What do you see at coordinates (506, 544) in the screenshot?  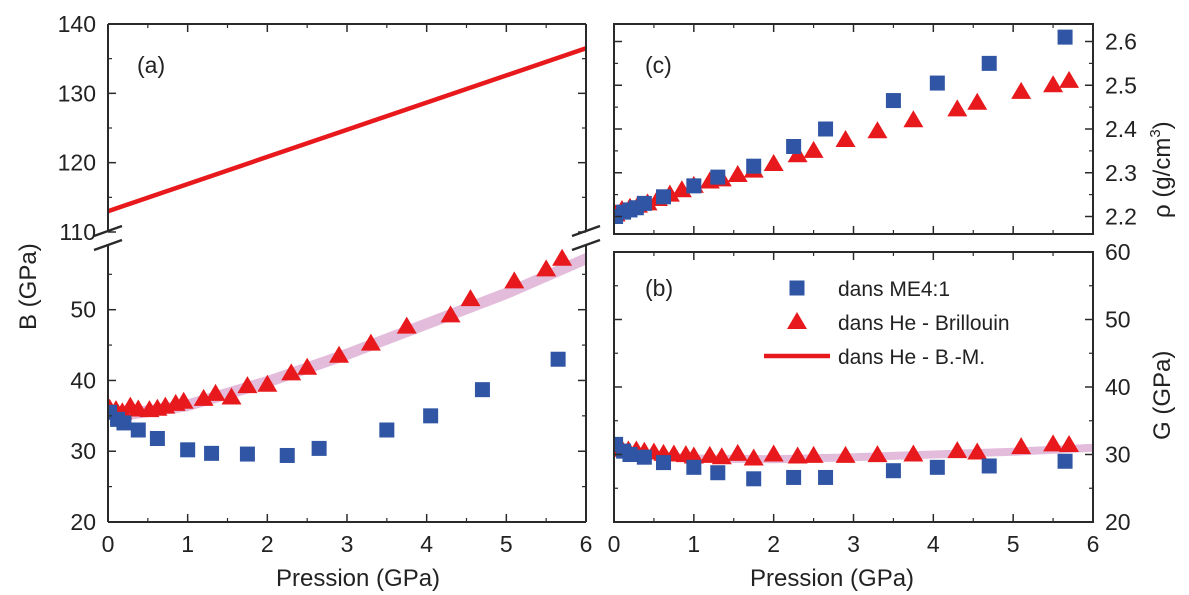 I see `x-tick-label: 5` at bounding box center [506, 544].